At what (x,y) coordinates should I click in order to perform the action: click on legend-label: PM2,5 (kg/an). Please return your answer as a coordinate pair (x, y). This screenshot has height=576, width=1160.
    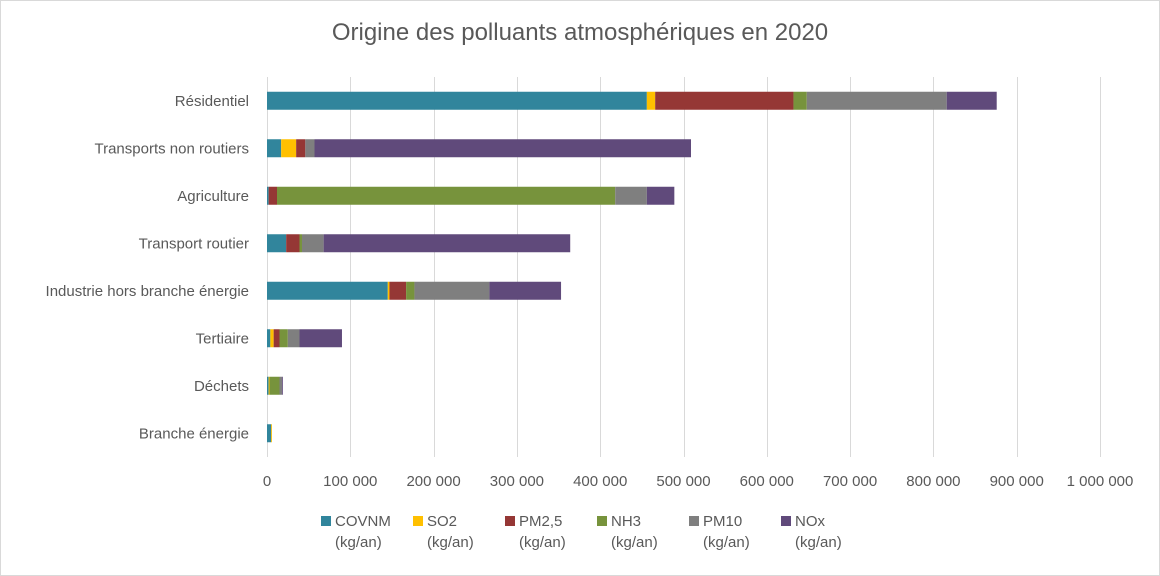
    Looking at the image, I should click on (542, 532).